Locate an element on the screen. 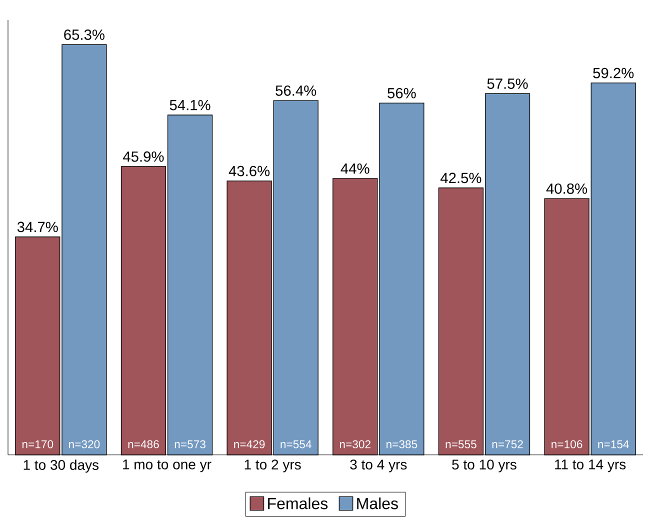 The height and width of the screenshot is (522, 651). annotation: n=106 is located at coordinates (567, 444).